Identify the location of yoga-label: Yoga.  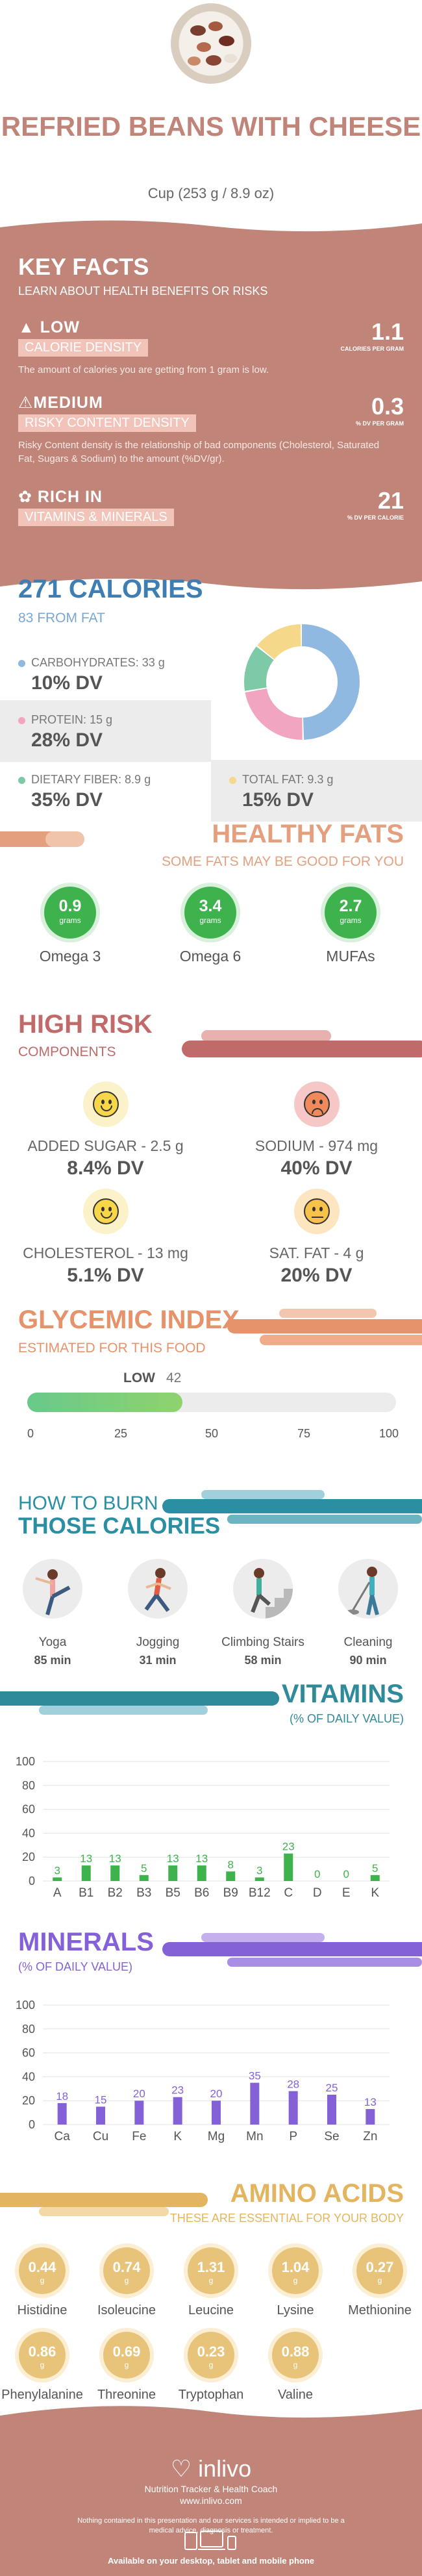
(53, 1642).